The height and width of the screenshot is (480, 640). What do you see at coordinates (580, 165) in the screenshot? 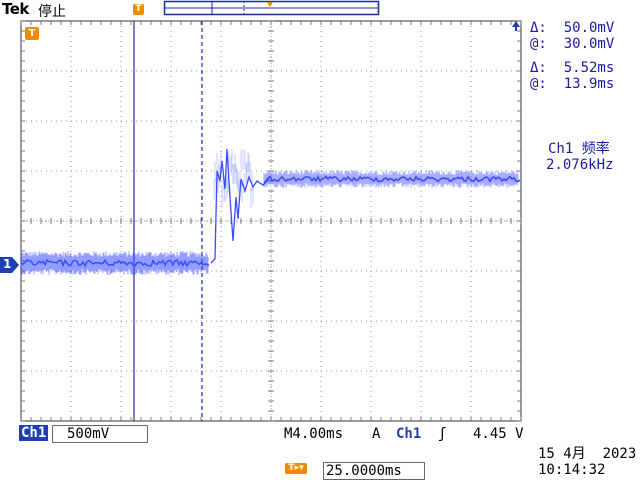
I see `measurement-value: 2.076kHz` at bounding box center [580, 165].